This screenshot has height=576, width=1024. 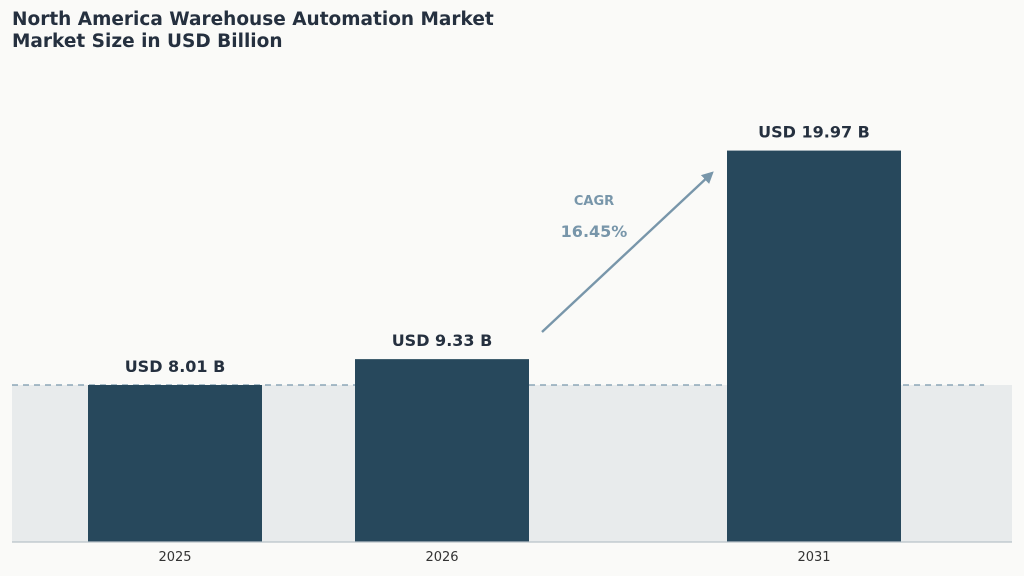 What do you see at coordinates (813, 557) in the screenshot?
I see `x-tick-label-2031: 2031` at bounding box center [813, 557].